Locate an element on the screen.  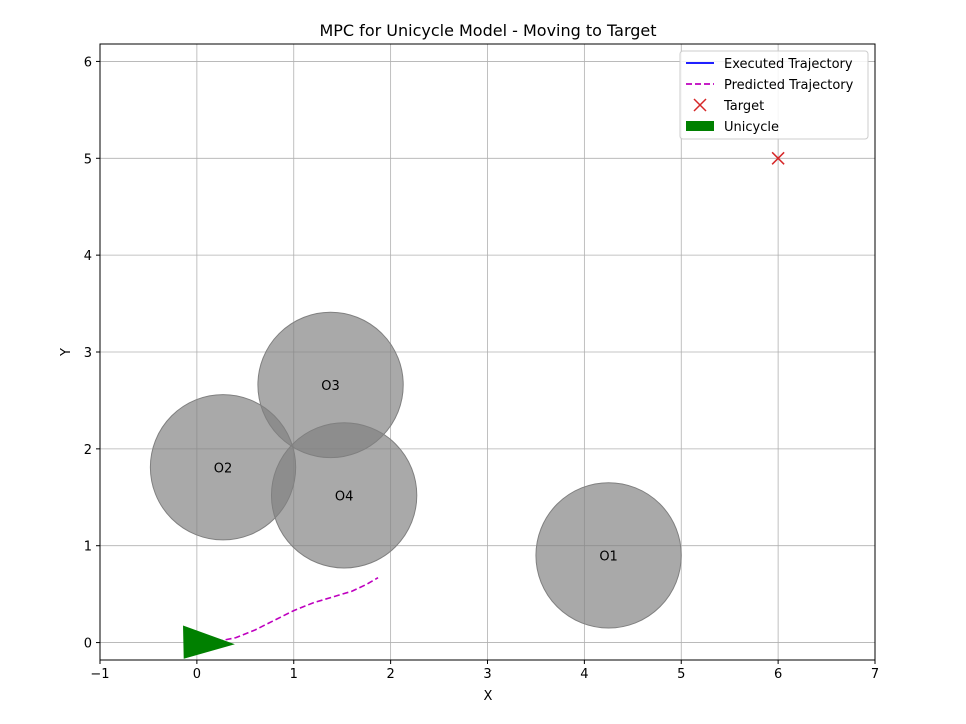
y-tick-label: 1 is located at coordinates (88, 547).